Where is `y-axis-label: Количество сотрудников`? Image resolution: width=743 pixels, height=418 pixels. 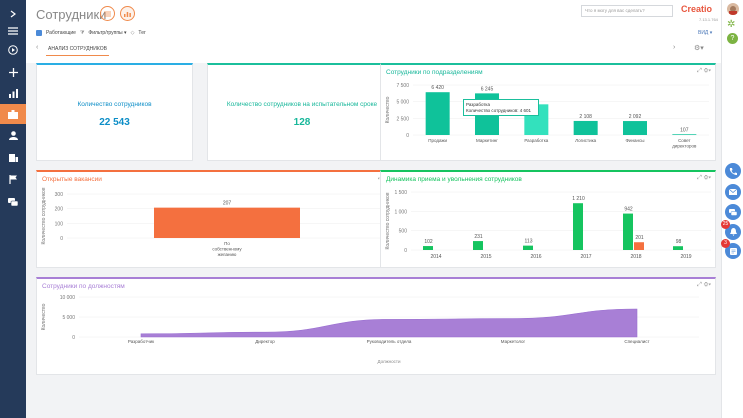
y-axis-label: Количество сотрудников is located at coordinates (388, 220).